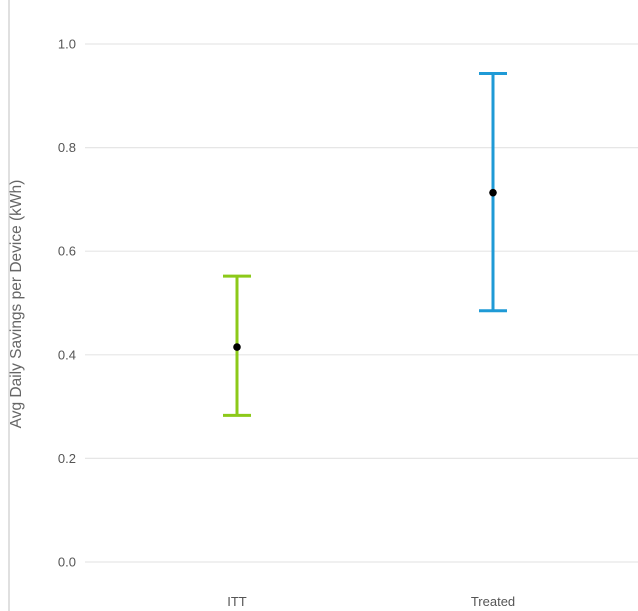 The image size is (638, 611). I want to click on y-tick-label: 0.2, so click(67, 458).